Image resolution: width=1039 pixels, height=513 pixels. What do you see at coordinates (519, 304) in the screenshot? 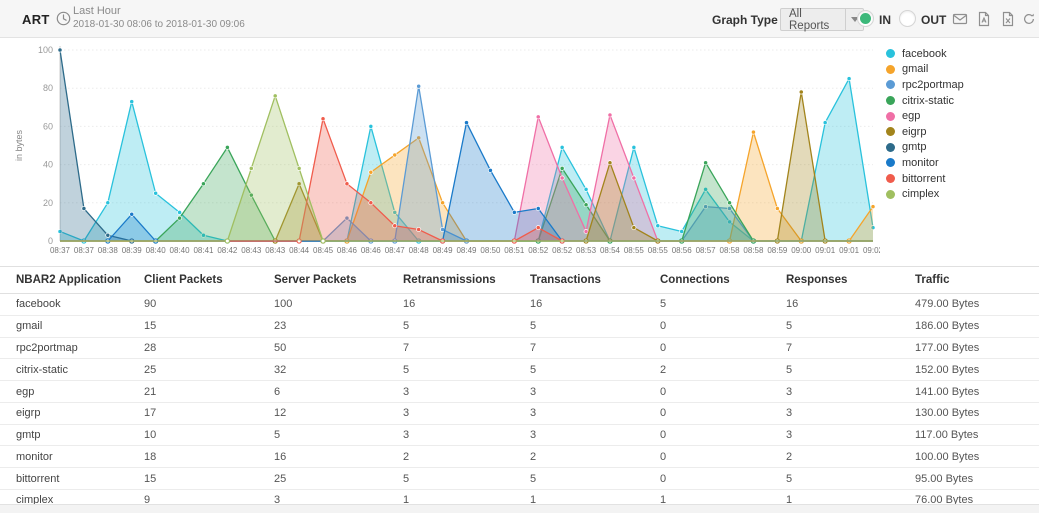
I see `table-row: facebook 90 100 16 16 5 16 479.00 Bytes` at bounding box center [519, 304].